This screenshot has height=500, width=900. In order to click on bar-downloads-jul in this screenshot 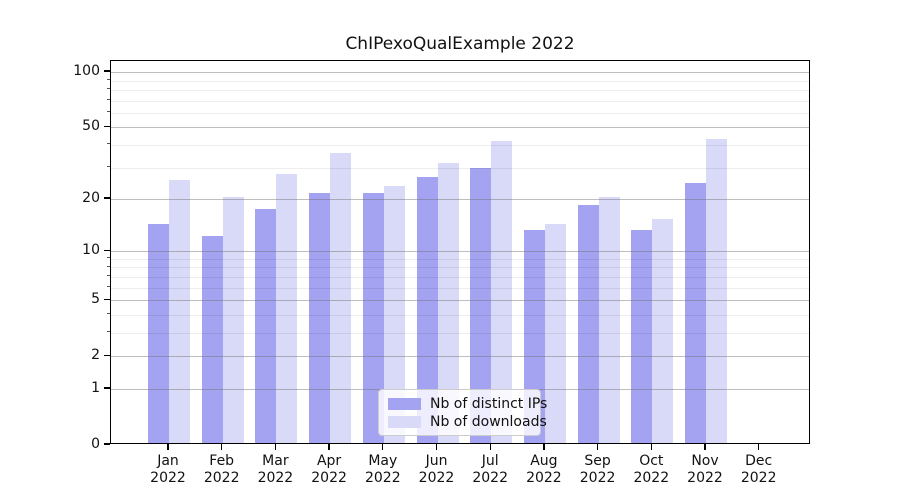, I will do `click(502, 292)`.